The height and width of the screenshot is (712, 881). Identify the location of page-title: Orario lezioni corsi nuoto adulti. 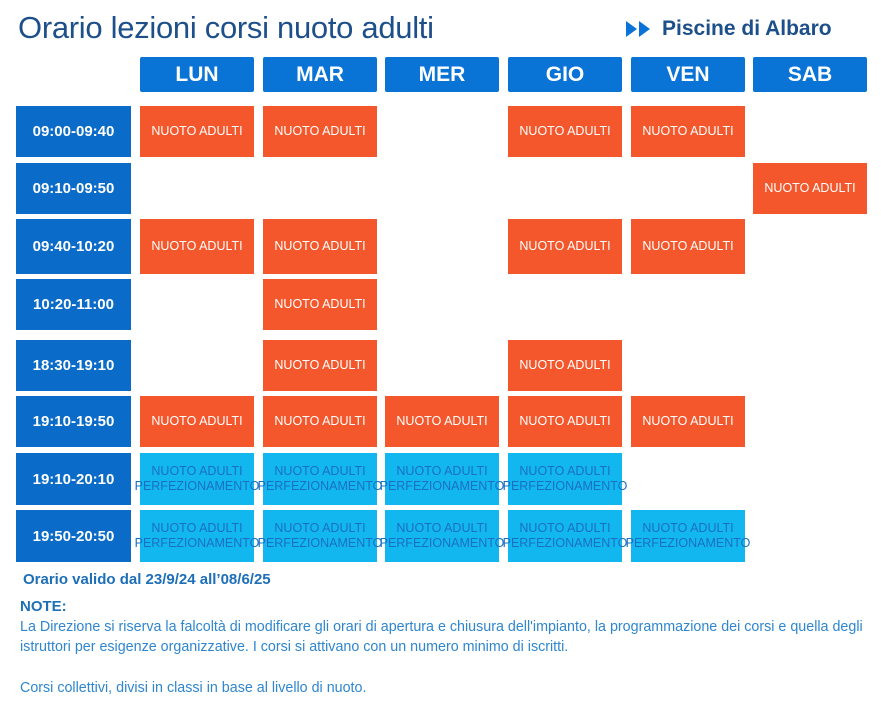
(226, 27).